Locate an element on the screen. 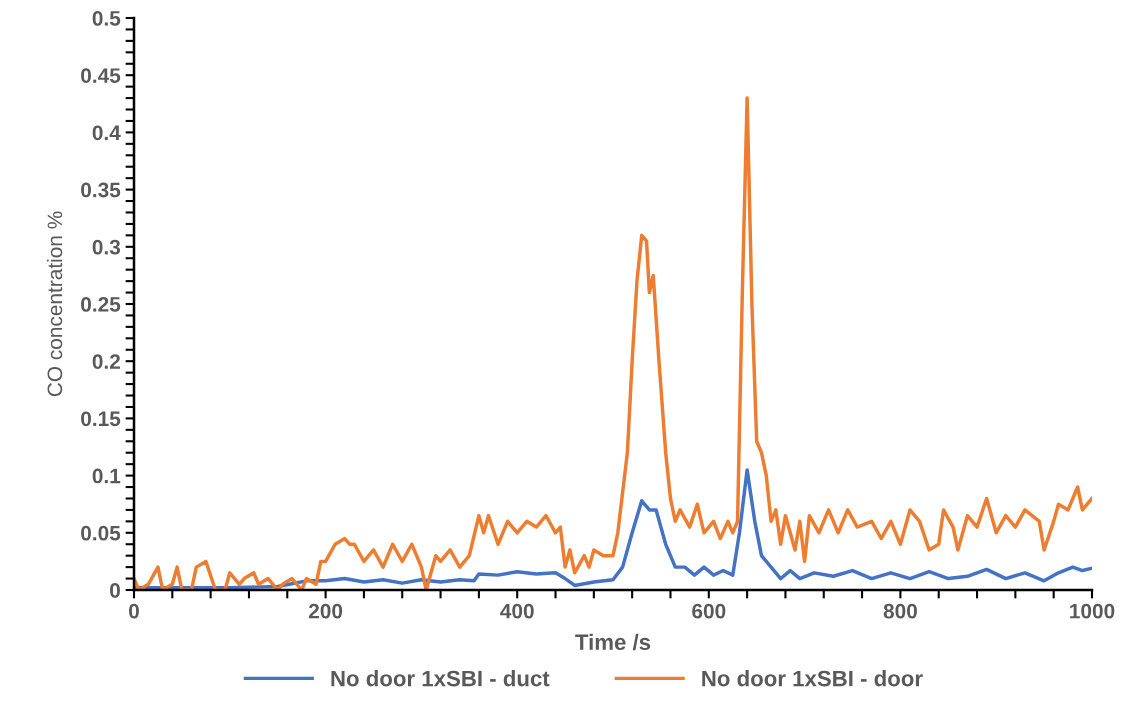  y-tick-label: 0.2 is located at coordinates (106, 361).